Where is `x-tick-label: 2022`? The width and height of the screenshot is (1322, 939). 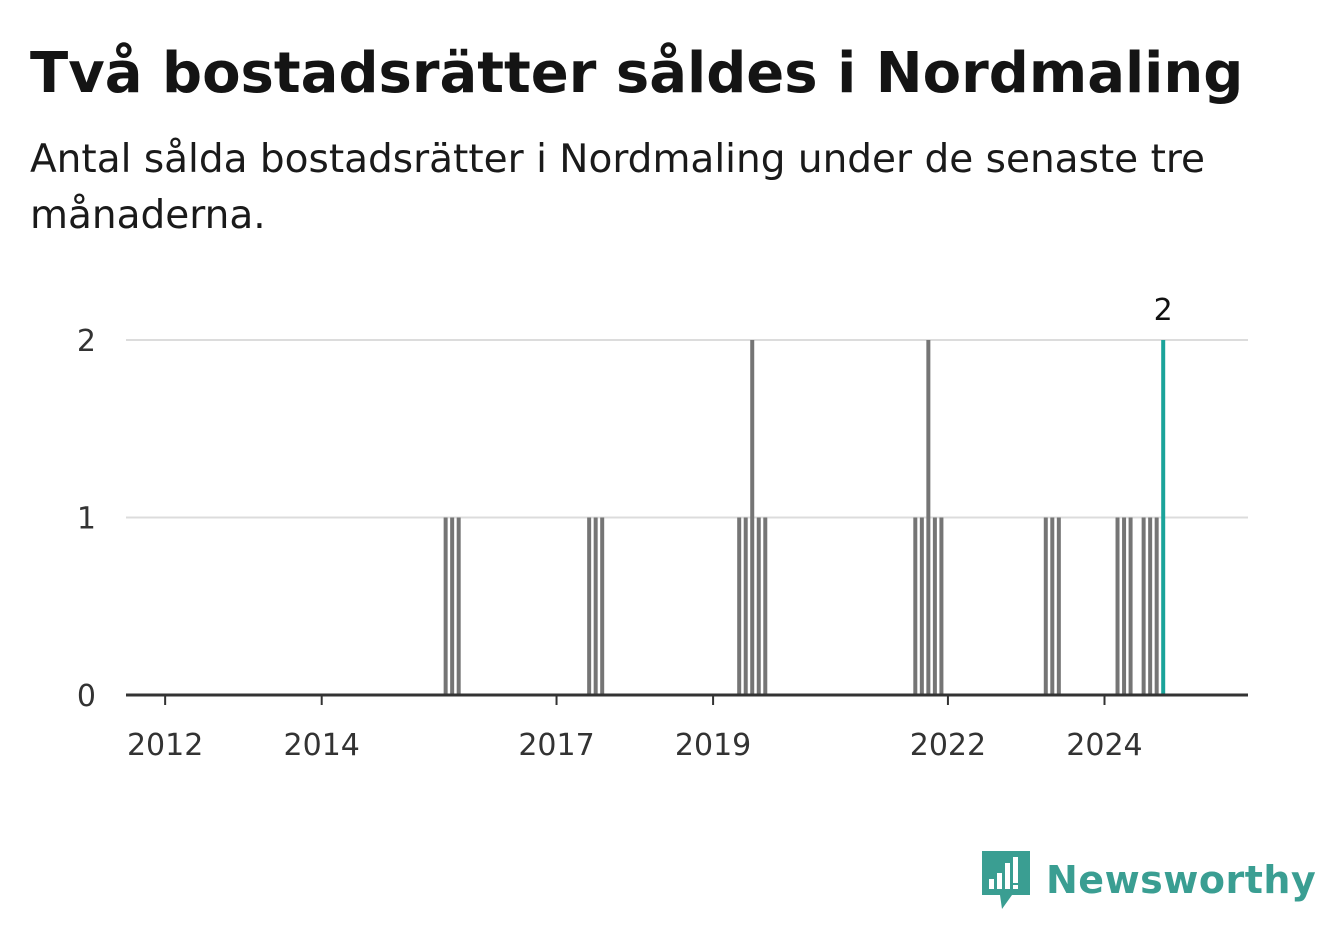 x-tick-label: 2022 is located at coordinates (948, 745).